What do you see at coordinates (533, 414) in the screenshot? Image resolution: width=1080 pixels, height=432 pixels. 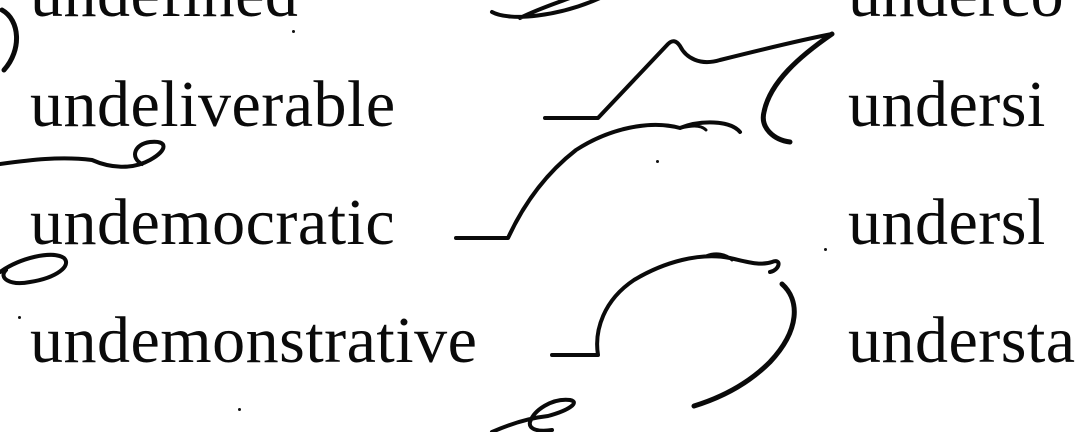 I see `outline-bottom-loop` at bounding box center [533, 414].